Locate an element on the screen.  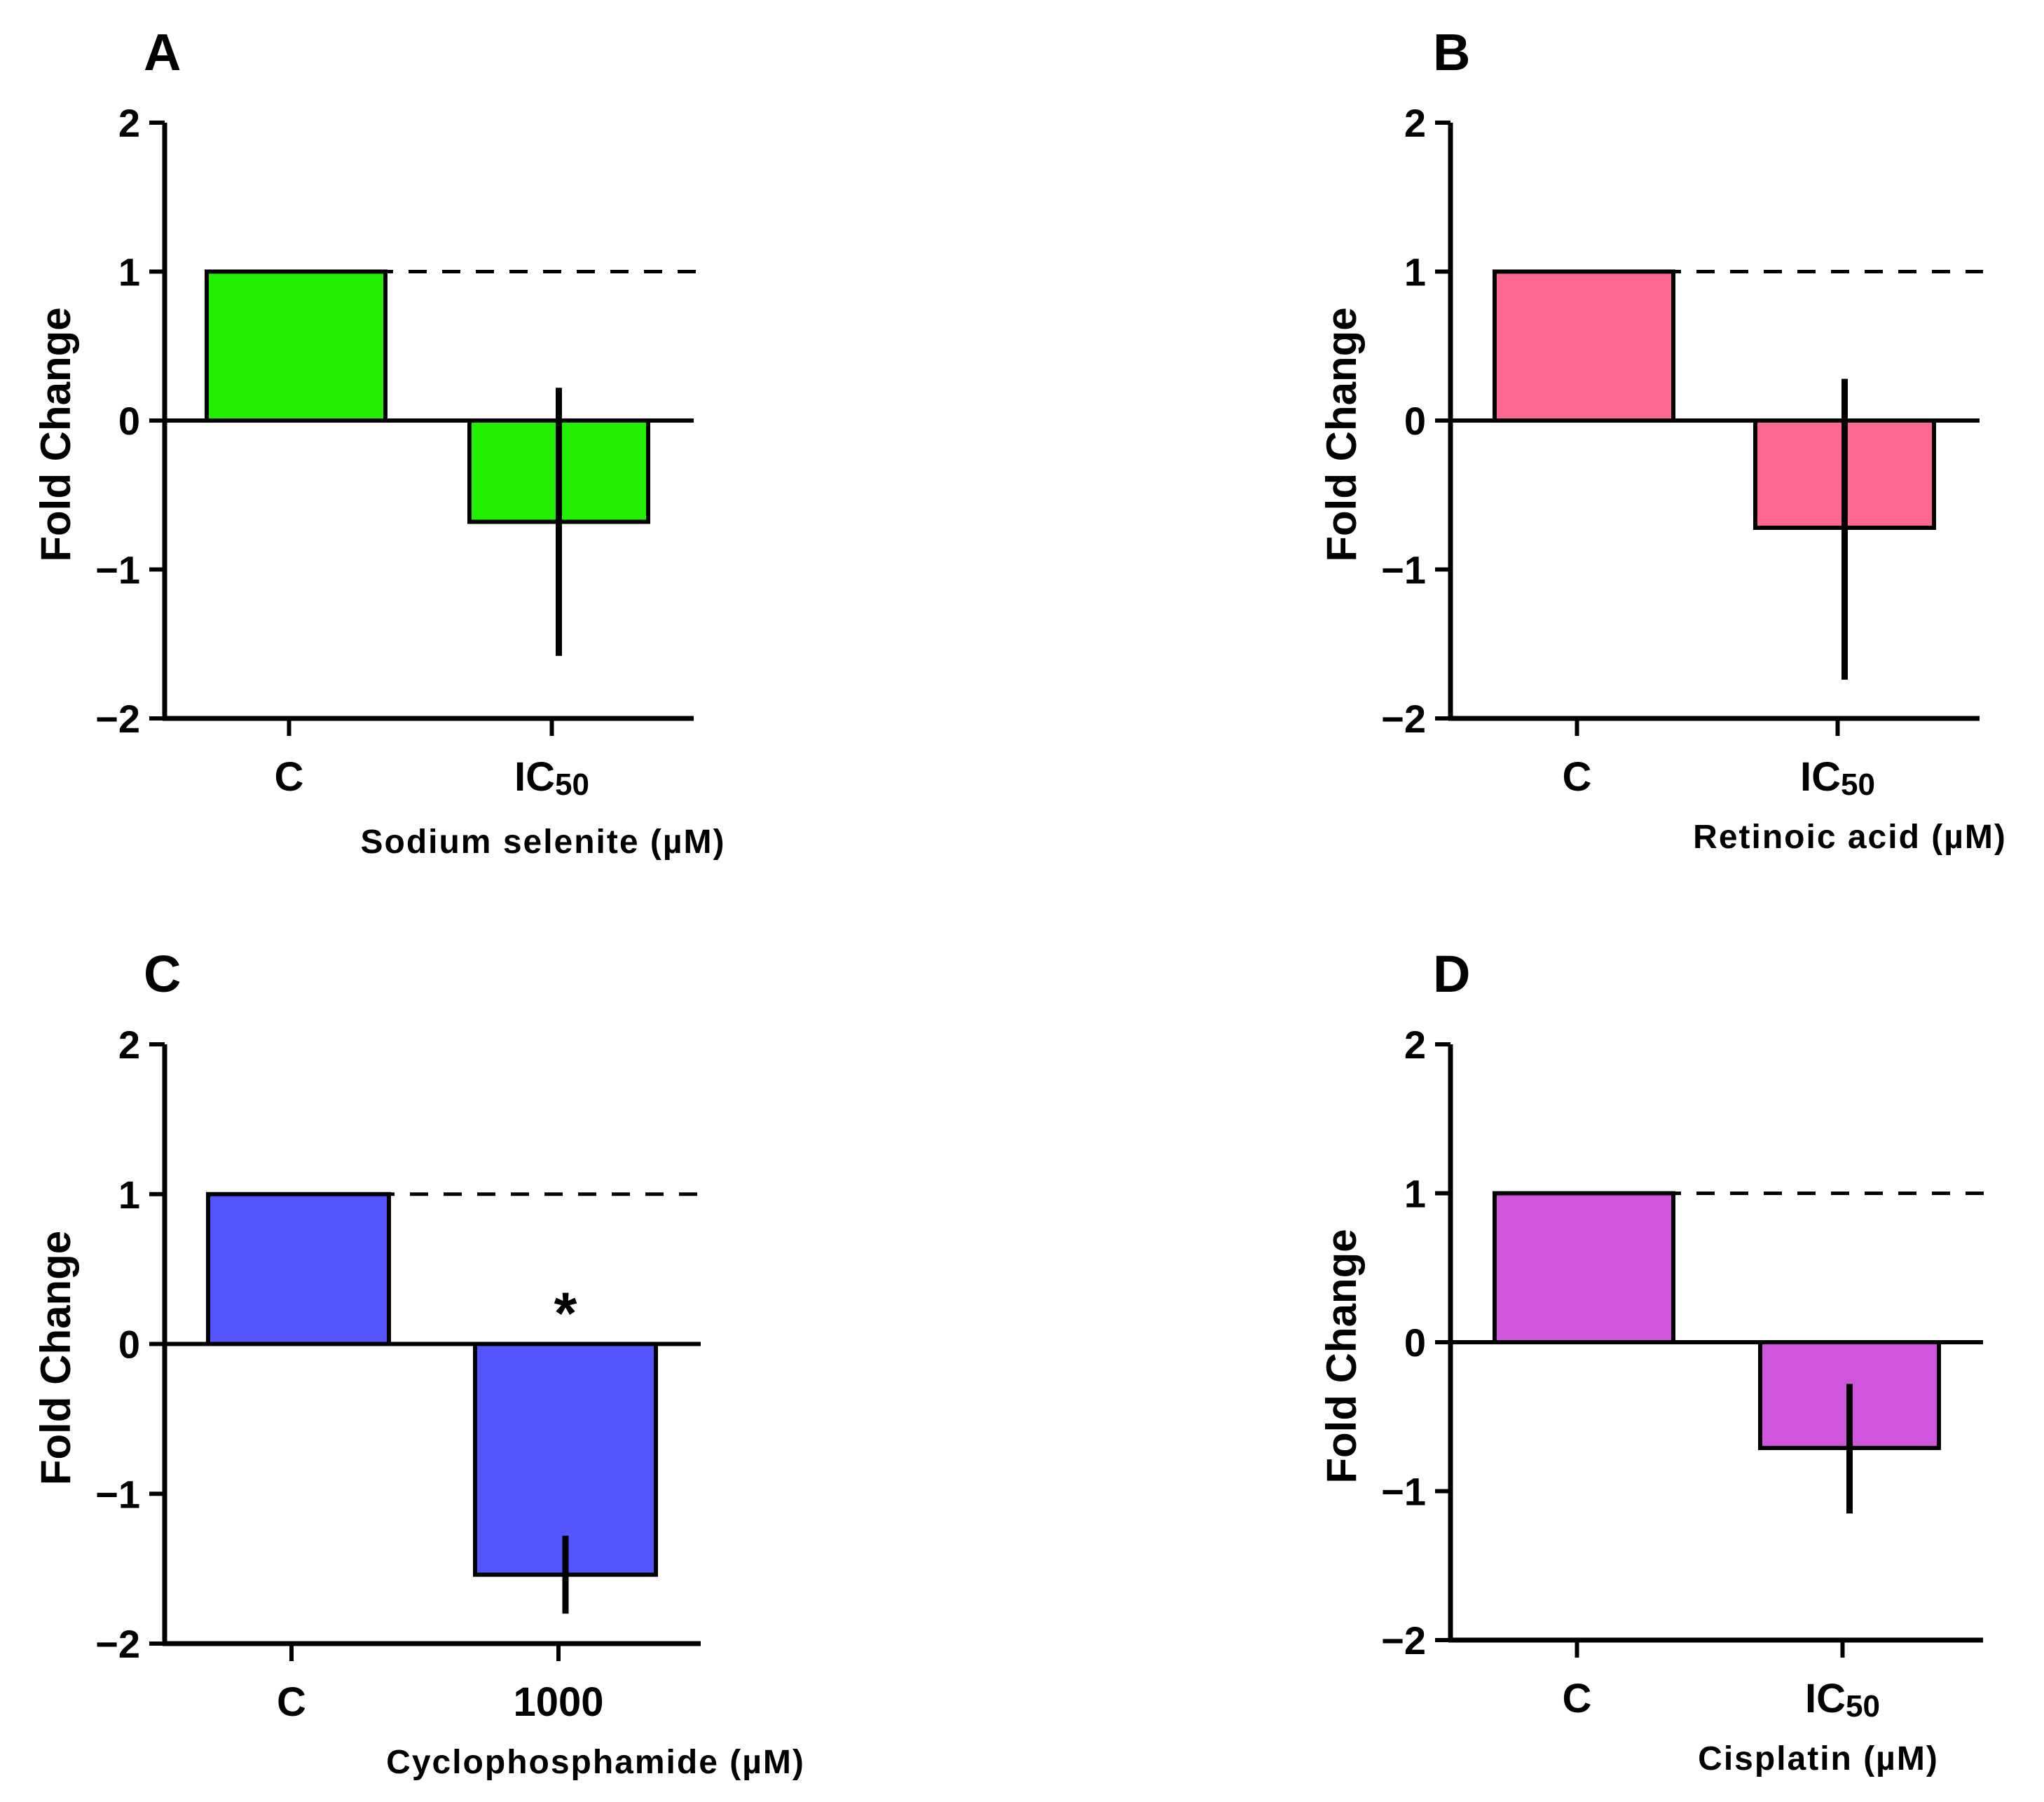
x-tick-label: 1000 is located at coordinates (558, 1702).